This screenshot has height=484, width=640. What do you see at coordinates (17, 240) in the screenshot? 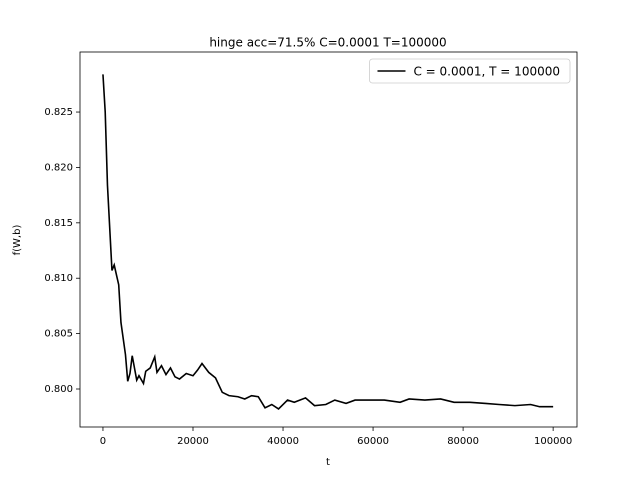
I see `y-axis-label: f(W,b)` at bounding box center [17, 240].